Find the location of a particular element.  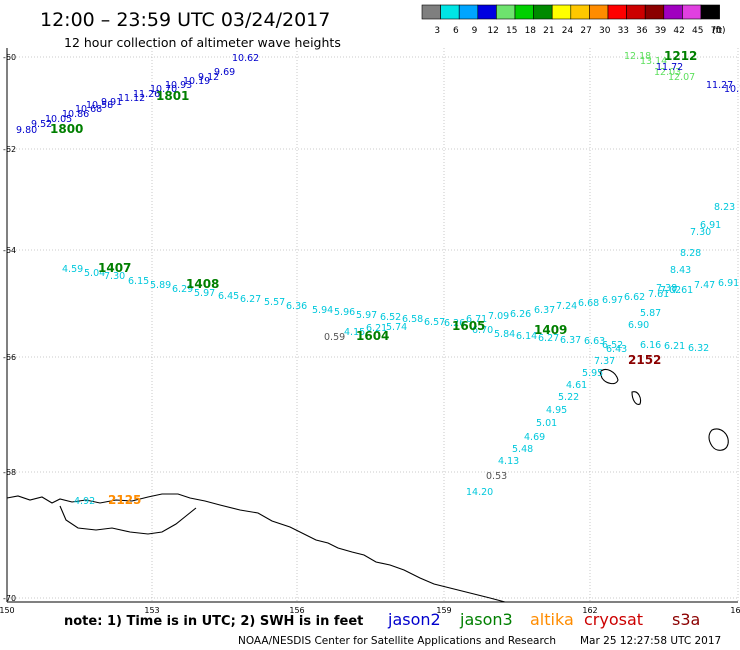

scale-tick-label: 12 is located at coordinates (492, 31).